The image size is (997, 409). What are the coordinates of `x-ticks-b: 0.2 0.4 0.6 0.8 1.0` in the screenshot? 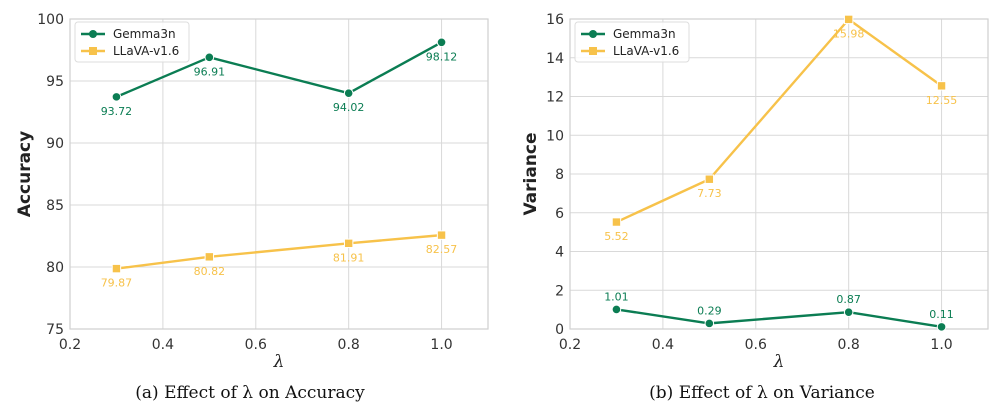 It's located at (756, 345).